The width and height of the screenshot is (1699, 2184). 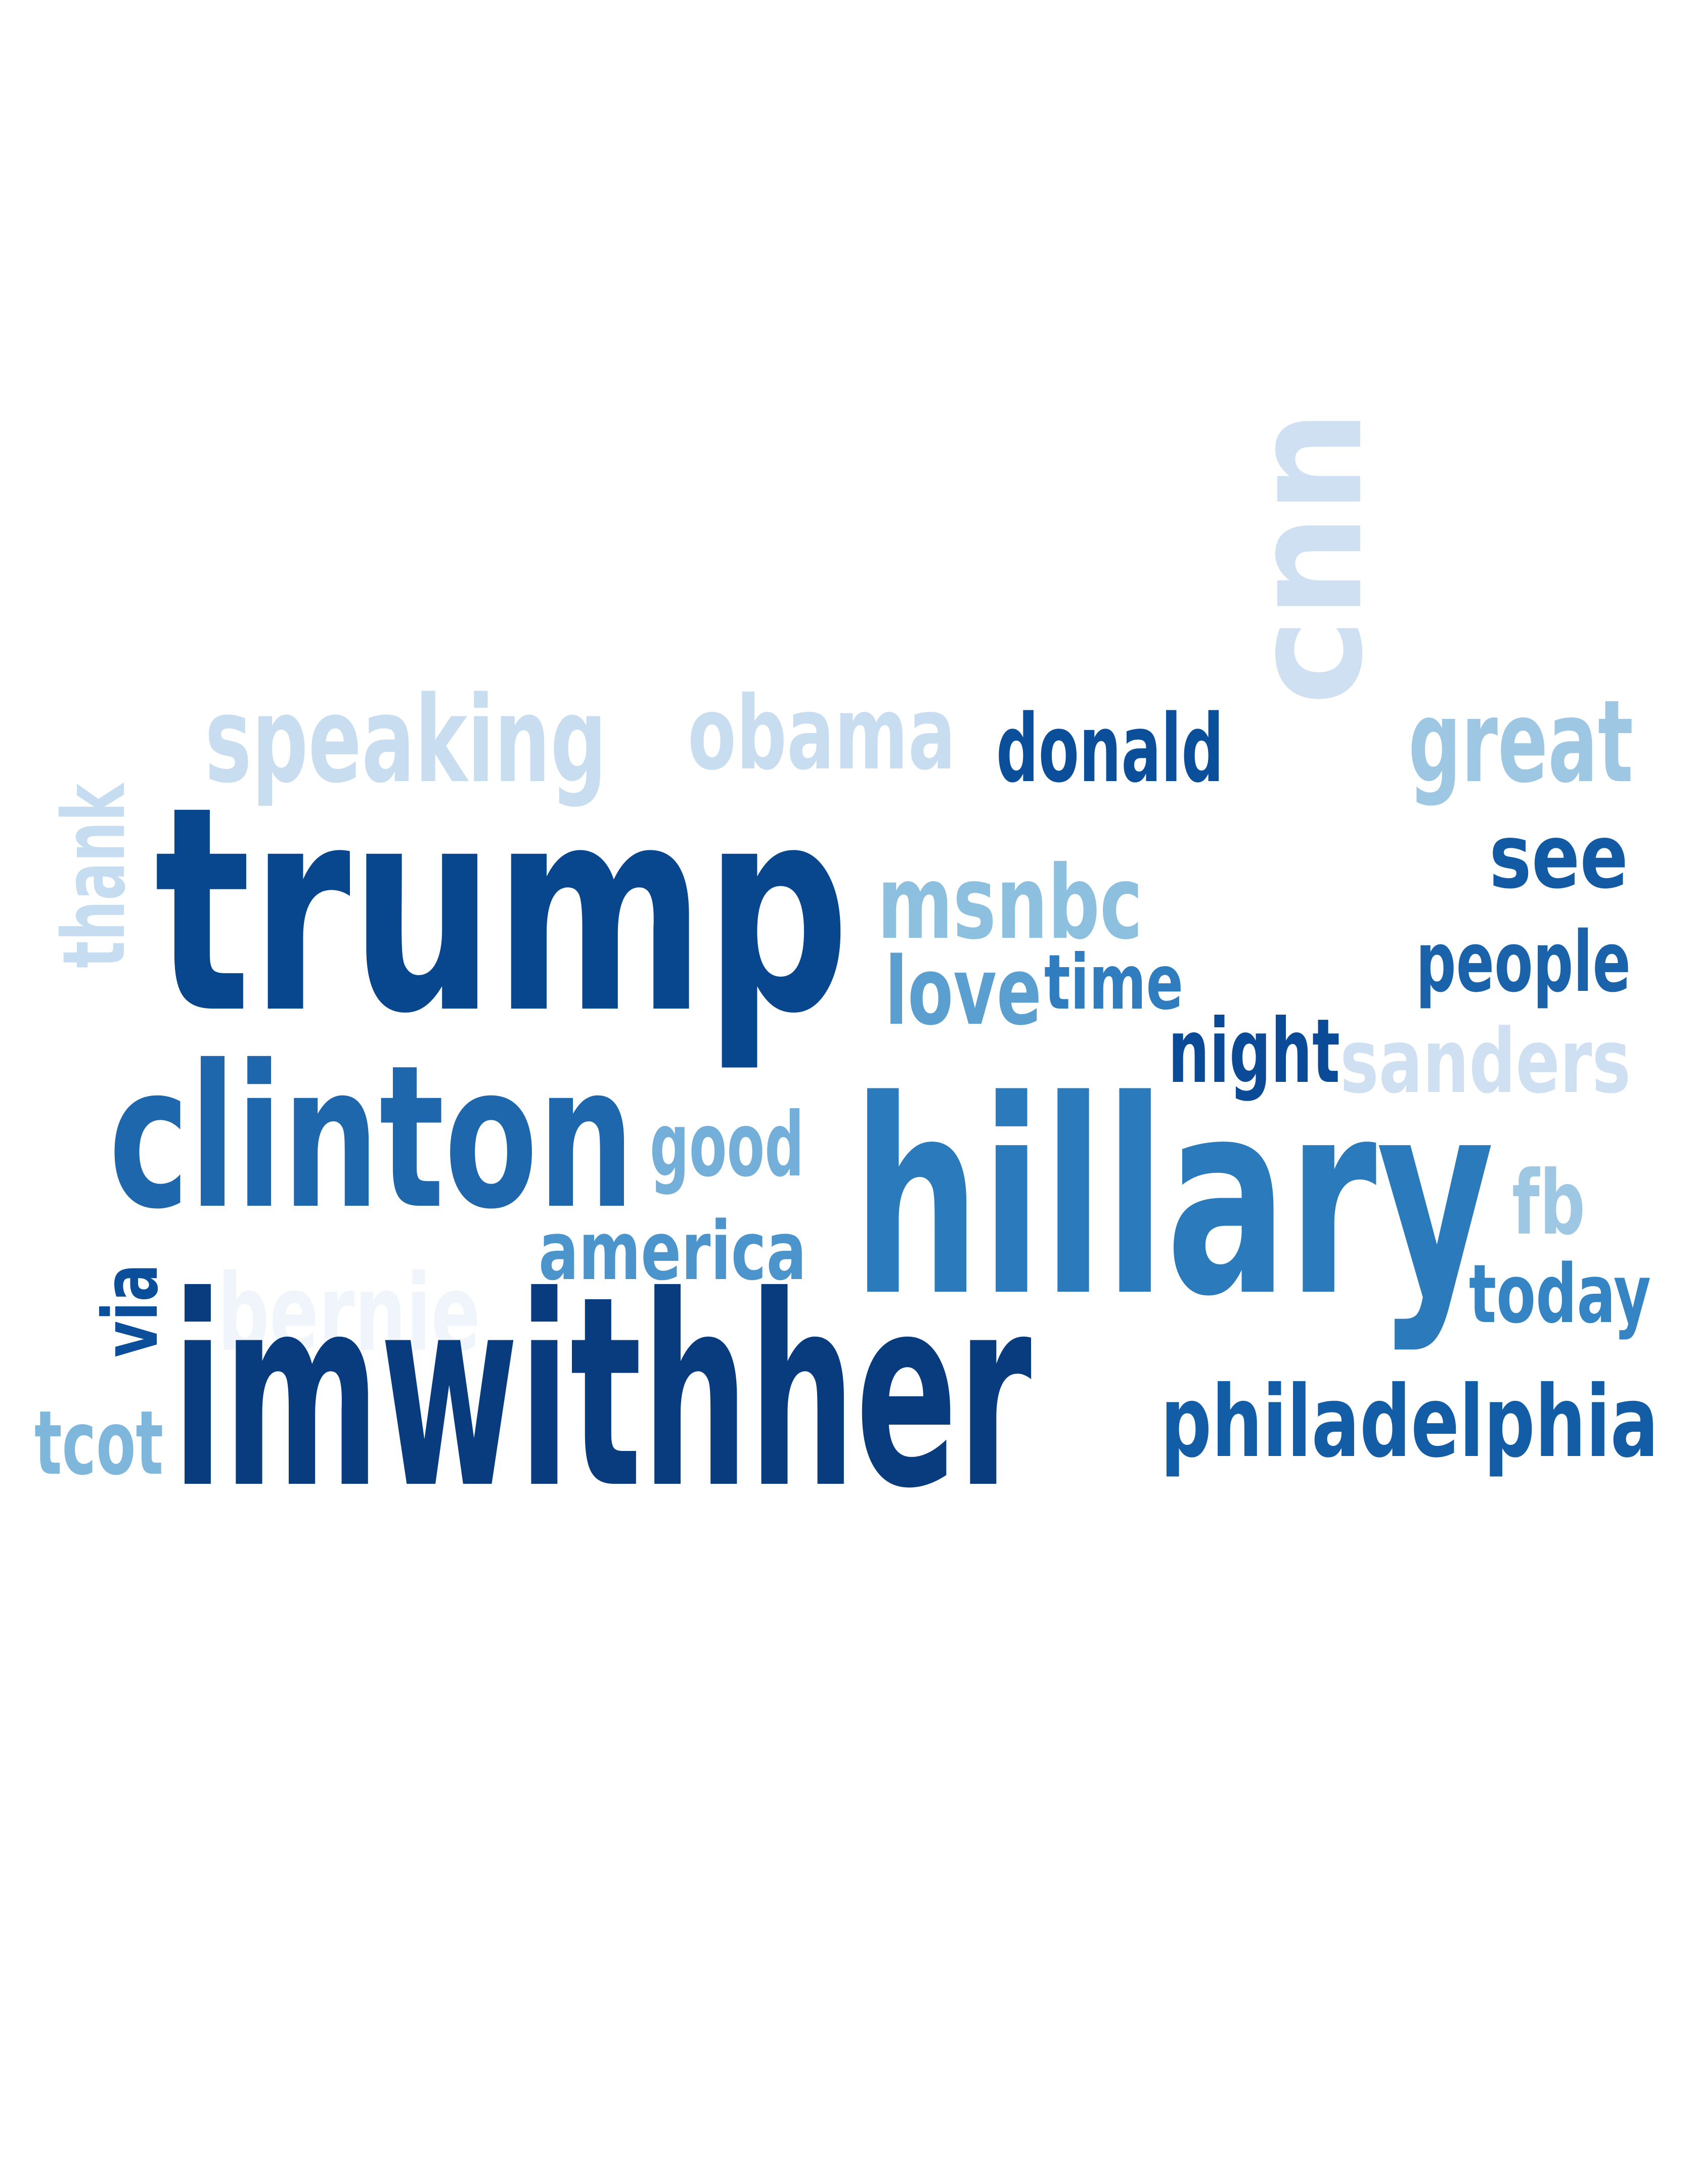 I want to click on word-night: night, so click(x=1254, y=1051).